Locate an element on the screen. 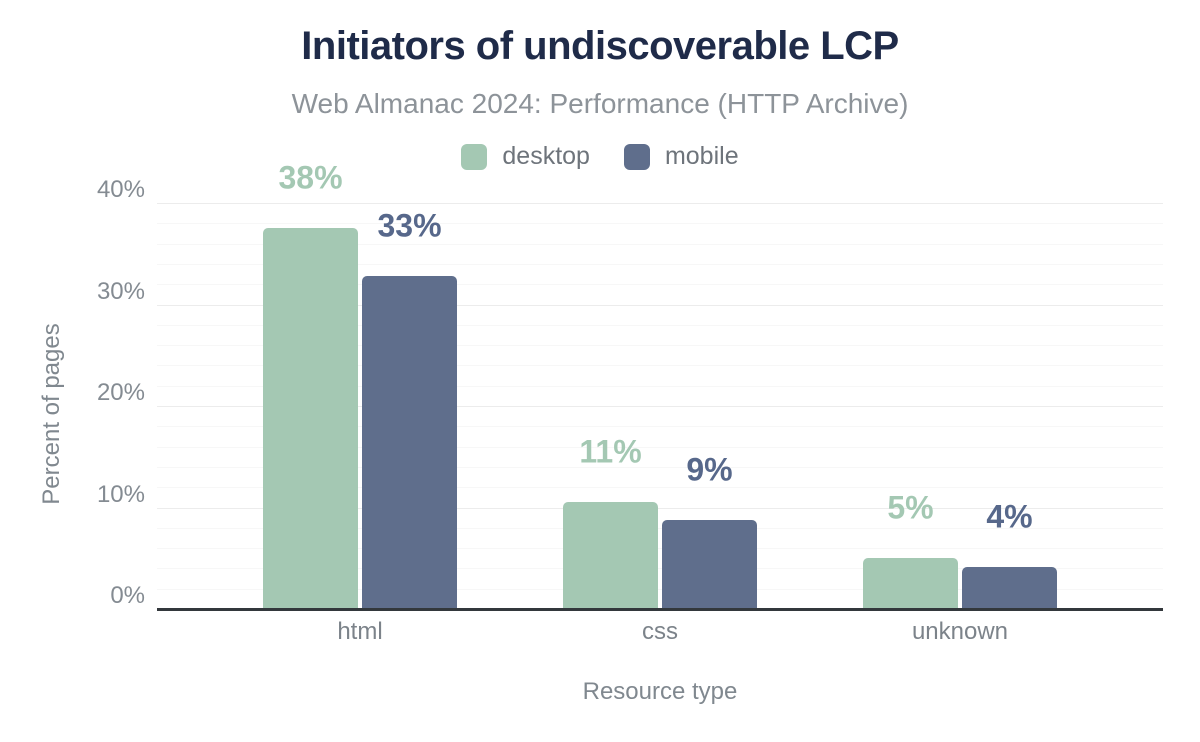 The width and height of the screenshot is (1200, 742). bar-desktop-unknown is located at coordinates (910, 584).